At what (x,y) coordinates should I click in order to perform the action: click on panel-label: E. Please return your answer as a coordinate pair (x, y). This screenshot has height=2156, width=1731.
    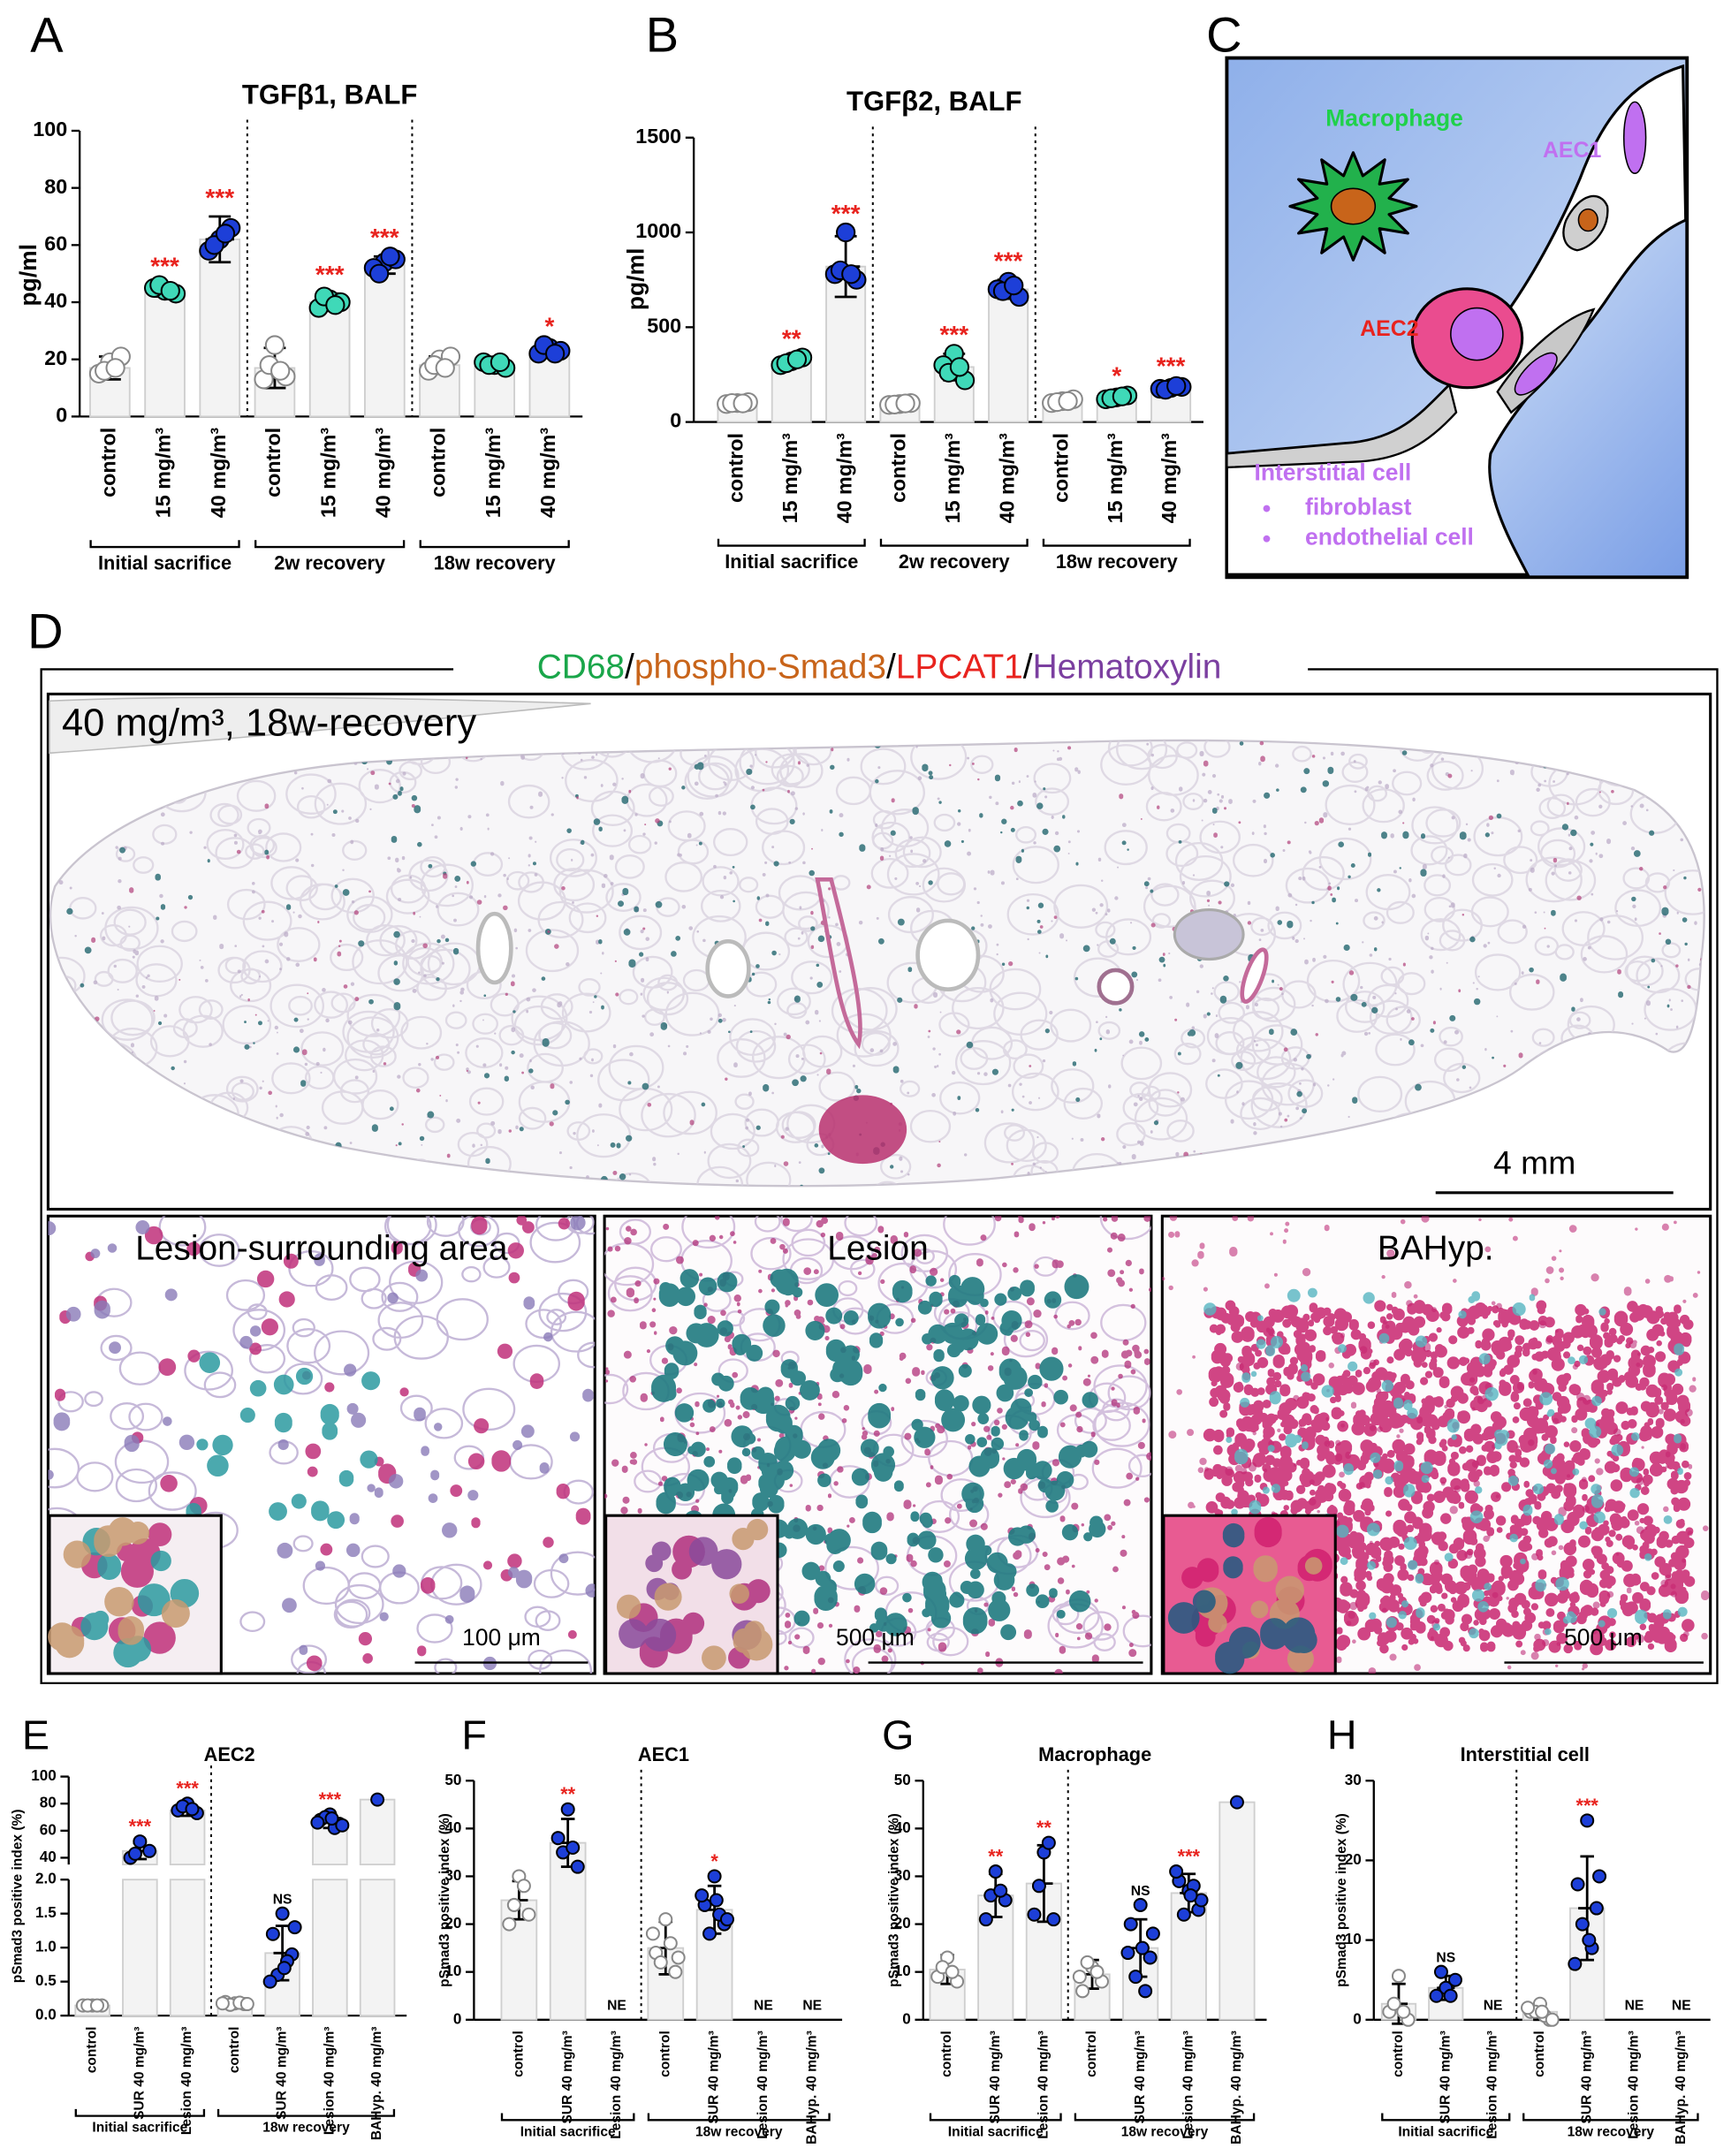
    Looking at the image, I should click on (35, 1734).